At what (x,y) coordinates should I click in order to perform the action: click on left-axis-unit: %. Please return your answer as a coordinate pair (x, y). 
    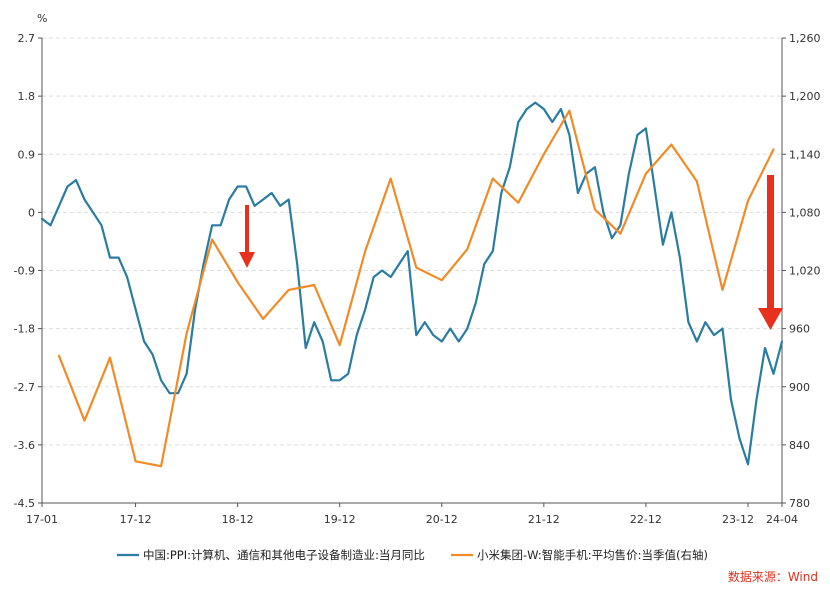
    Looking at the image, I should click on (42, 18).